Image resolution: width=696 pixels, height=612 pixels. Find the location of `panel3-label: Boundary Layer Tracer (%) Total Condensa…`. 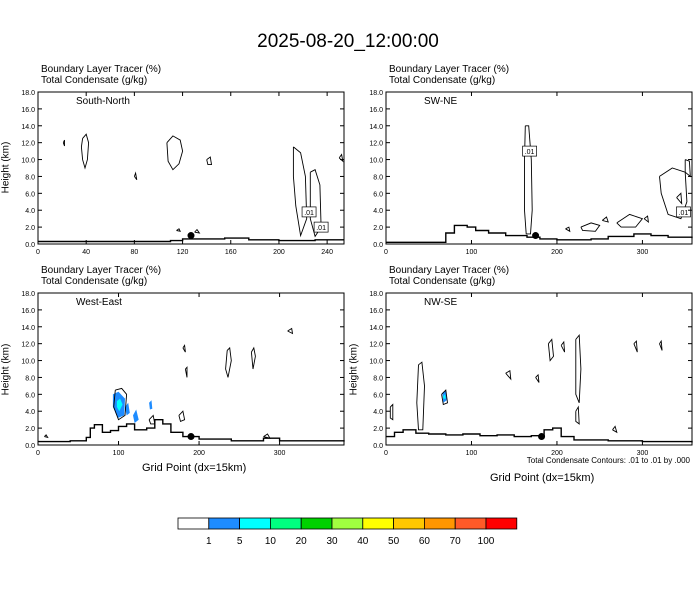

panel3-label: Boundary Layer Tracer (%) Total Condensa… is located at coordinates (101, 276).